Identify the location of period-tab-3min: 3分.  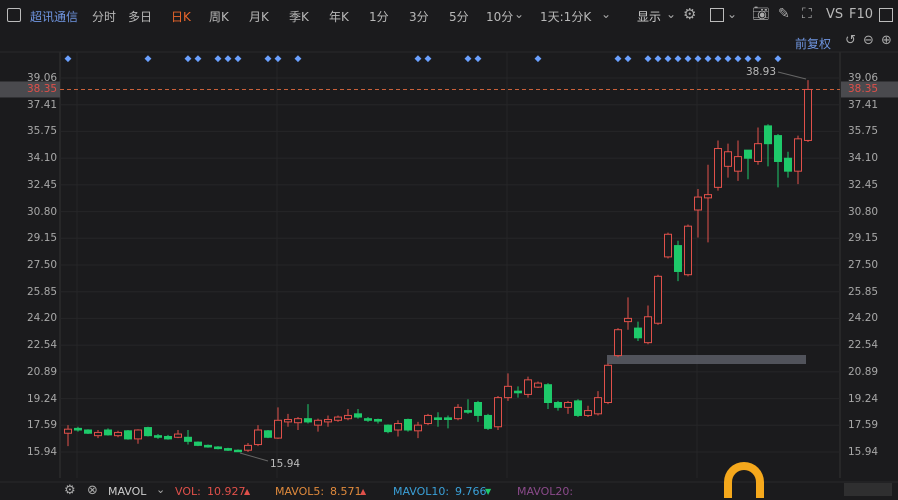
(419, 17).